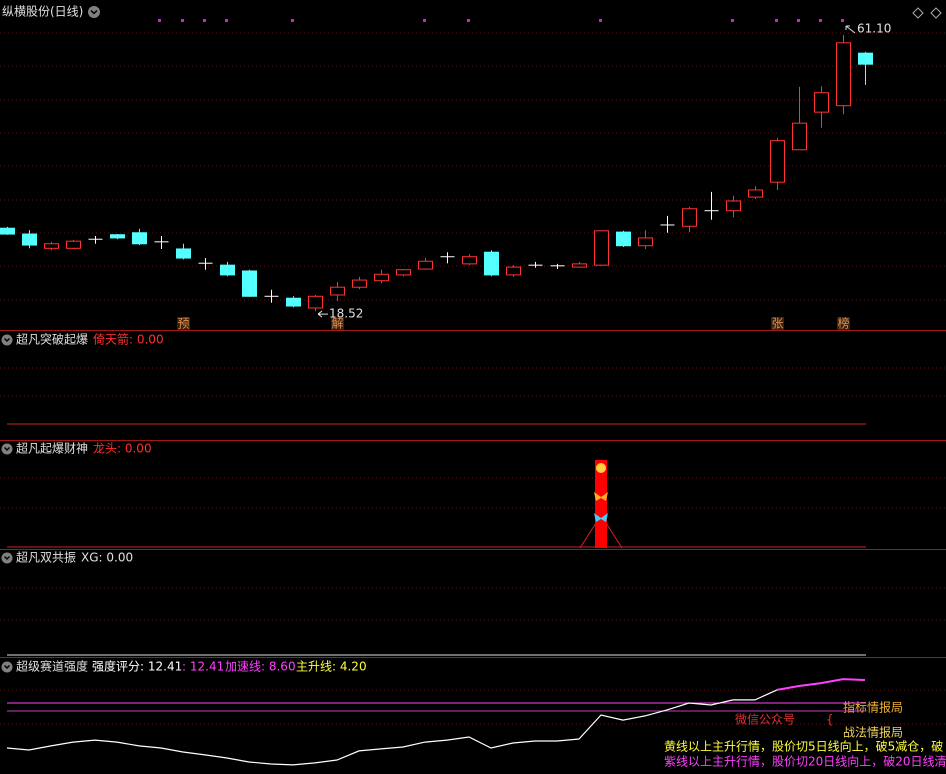 The image size is (946, 774). Describe the element at coordinates (203, 667) in the screenshot. I see `panel-legend: : 12.41` at that location.